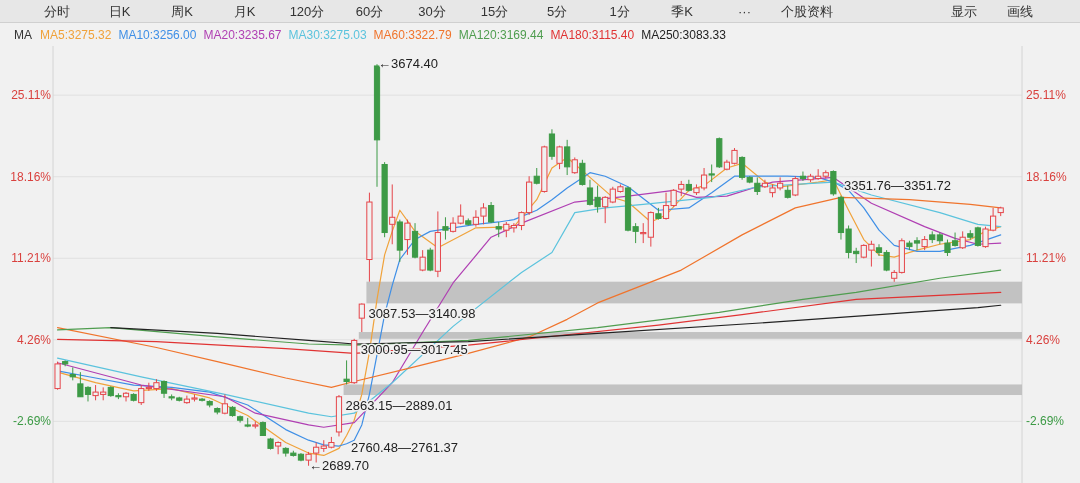 Image resolution: width=1080 pixels, height=483 pixels. I want to click on y2-tick-label: 25.11%, so click(1046, 95).